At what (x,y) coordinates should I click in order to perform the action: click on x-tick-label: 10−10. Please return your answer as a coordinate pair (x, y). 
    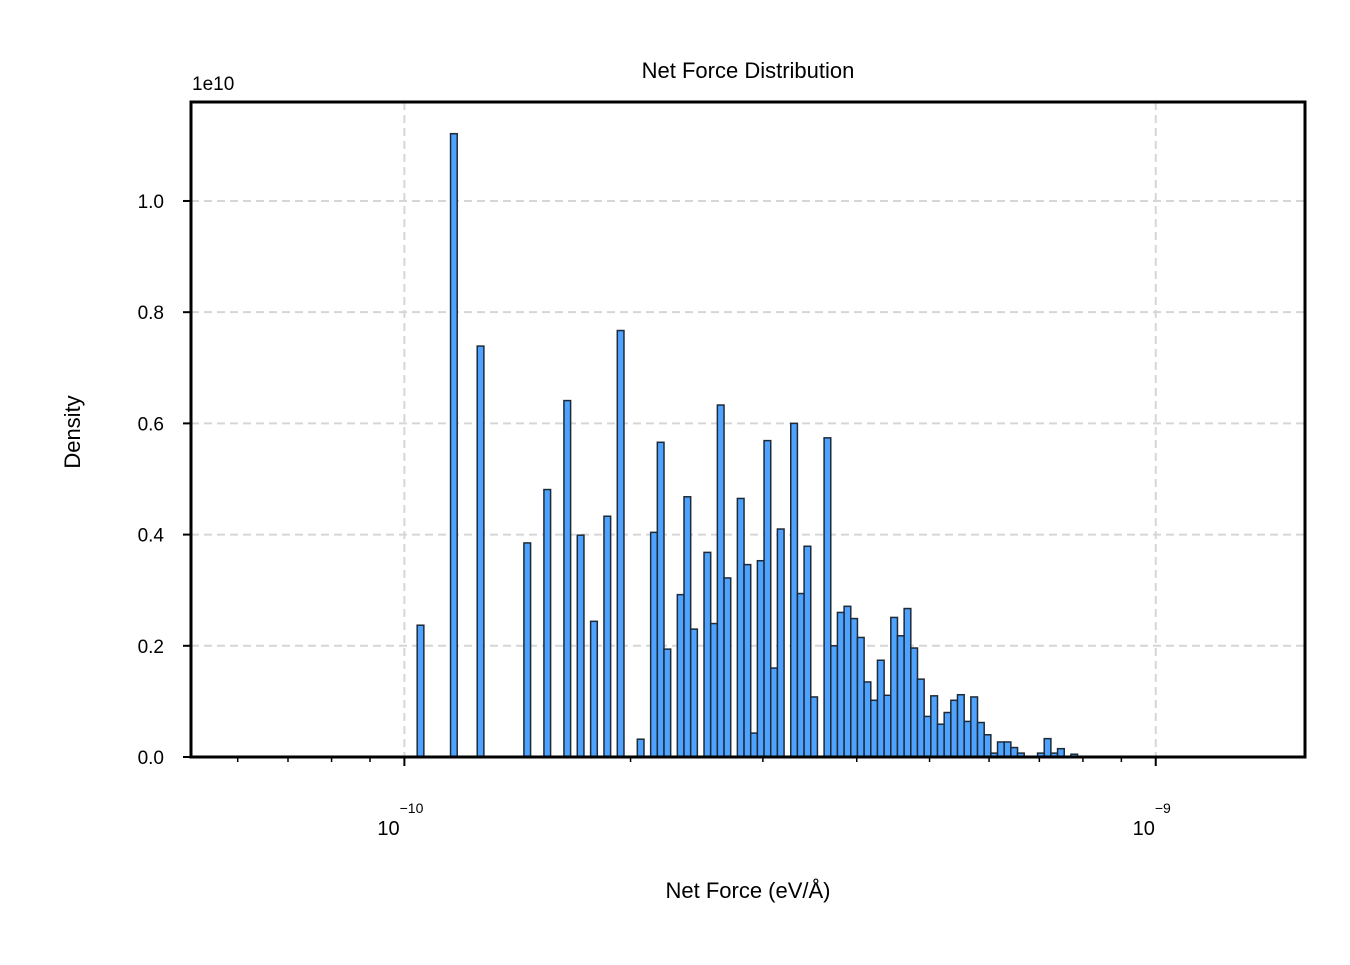
    Looking at the image, I should click on (400, 820).